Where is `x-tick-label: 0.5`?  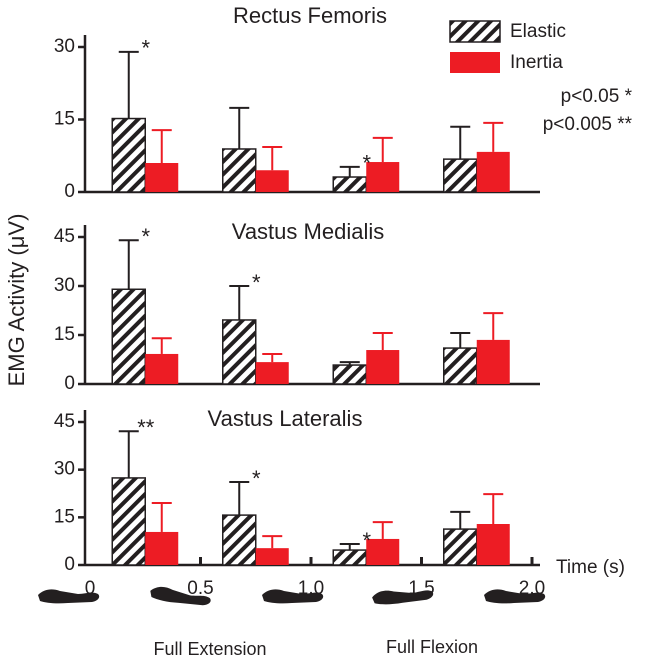
x-tick-label: 0.5 is located at coordinates (200, 588).